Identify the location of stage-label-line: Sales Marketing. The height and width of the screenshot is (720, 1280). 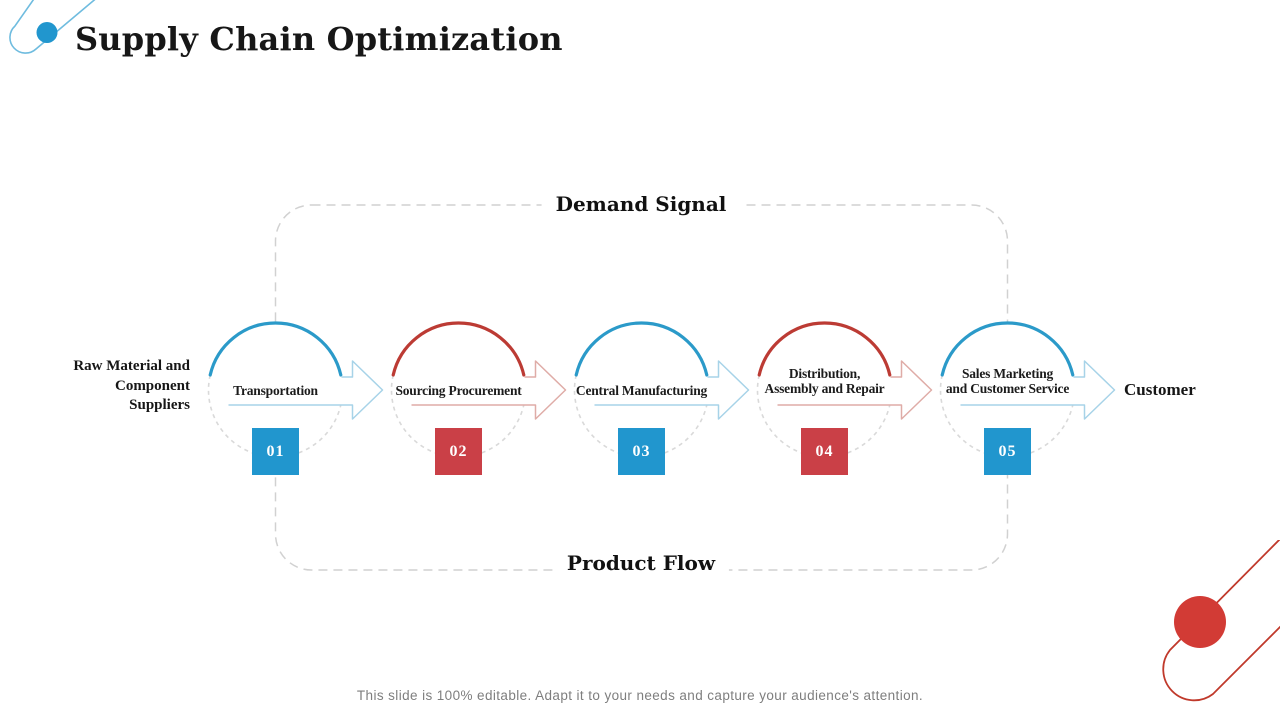
(1007, 373).